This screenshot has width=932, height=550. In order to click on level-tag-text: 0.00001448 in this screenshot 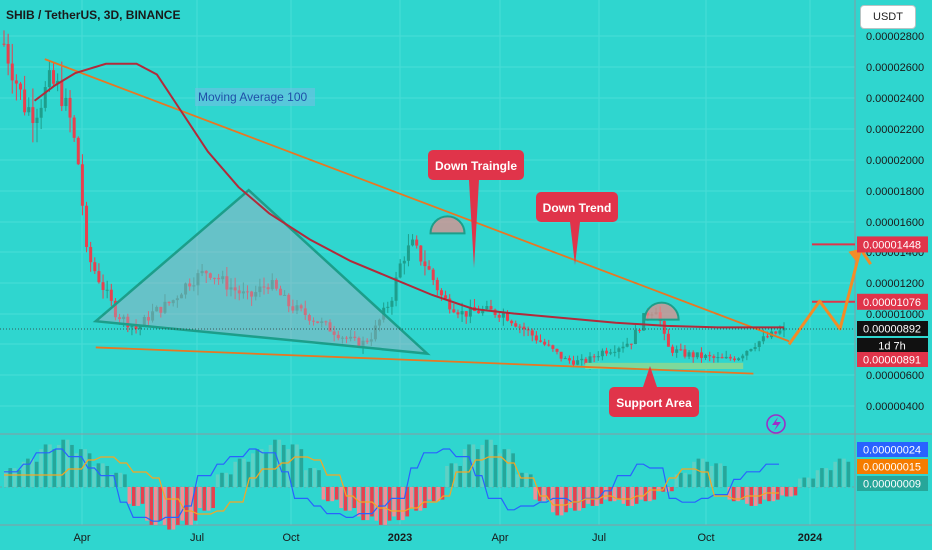, I will do `click(892, 245)`.